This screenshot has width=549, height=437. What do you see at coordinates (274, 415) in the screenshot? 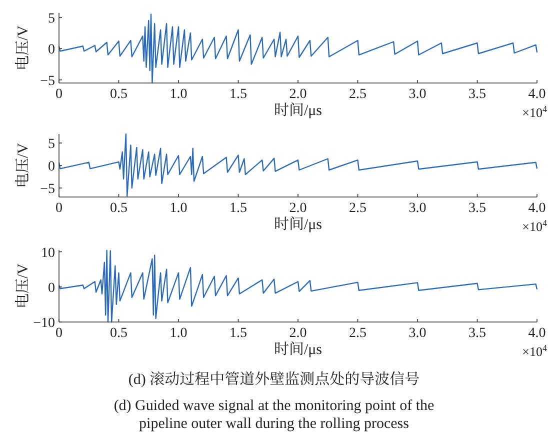
I see `text: (d) Guided wave signal at the monitoring point of the pipeline outer wall during the rolling process` at bounding box center [274, 415].